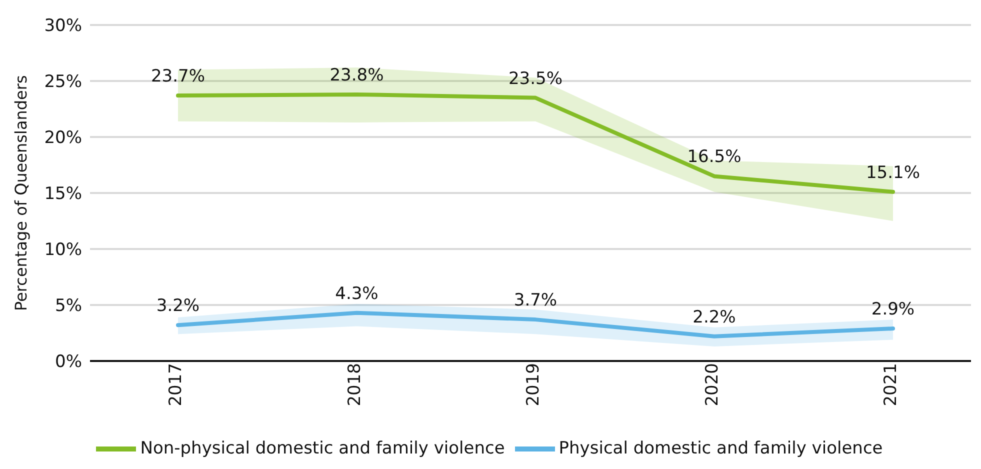 The width and height of the screenshot is (981, 469). What do you see at coordinates (714, 157) in the screenshot?
I see `data-label: 16.5%` at bounding box center [714, 157].